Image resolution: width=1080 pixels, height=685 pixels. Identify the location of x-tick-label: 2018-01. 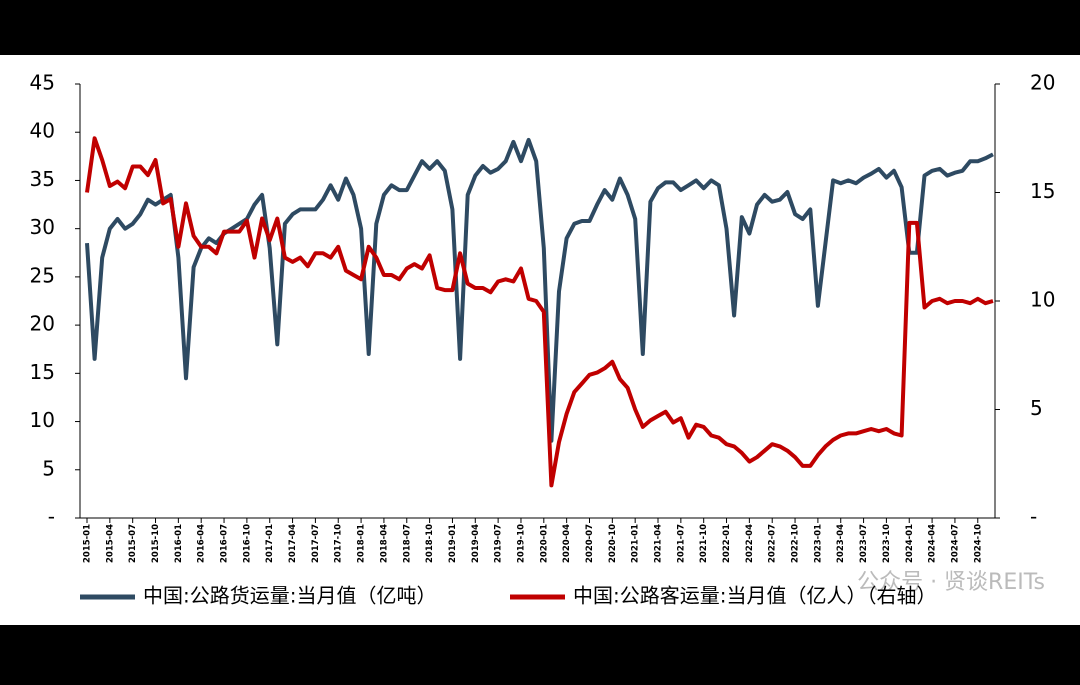
(362, 543).